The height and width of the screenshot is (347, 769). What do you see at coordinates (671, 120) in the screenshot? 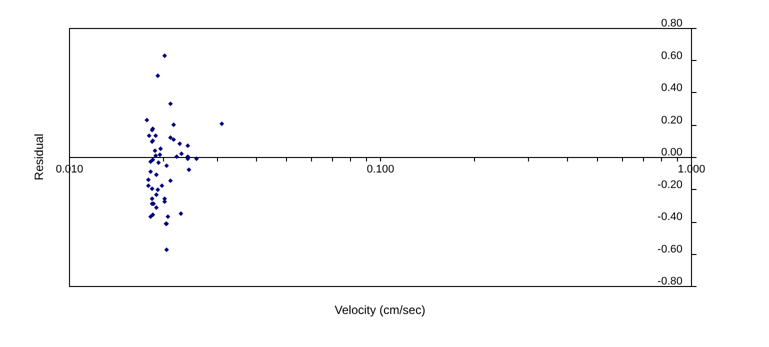
I see `y-tick-label: 0.20` at bounding box center [671, 120].